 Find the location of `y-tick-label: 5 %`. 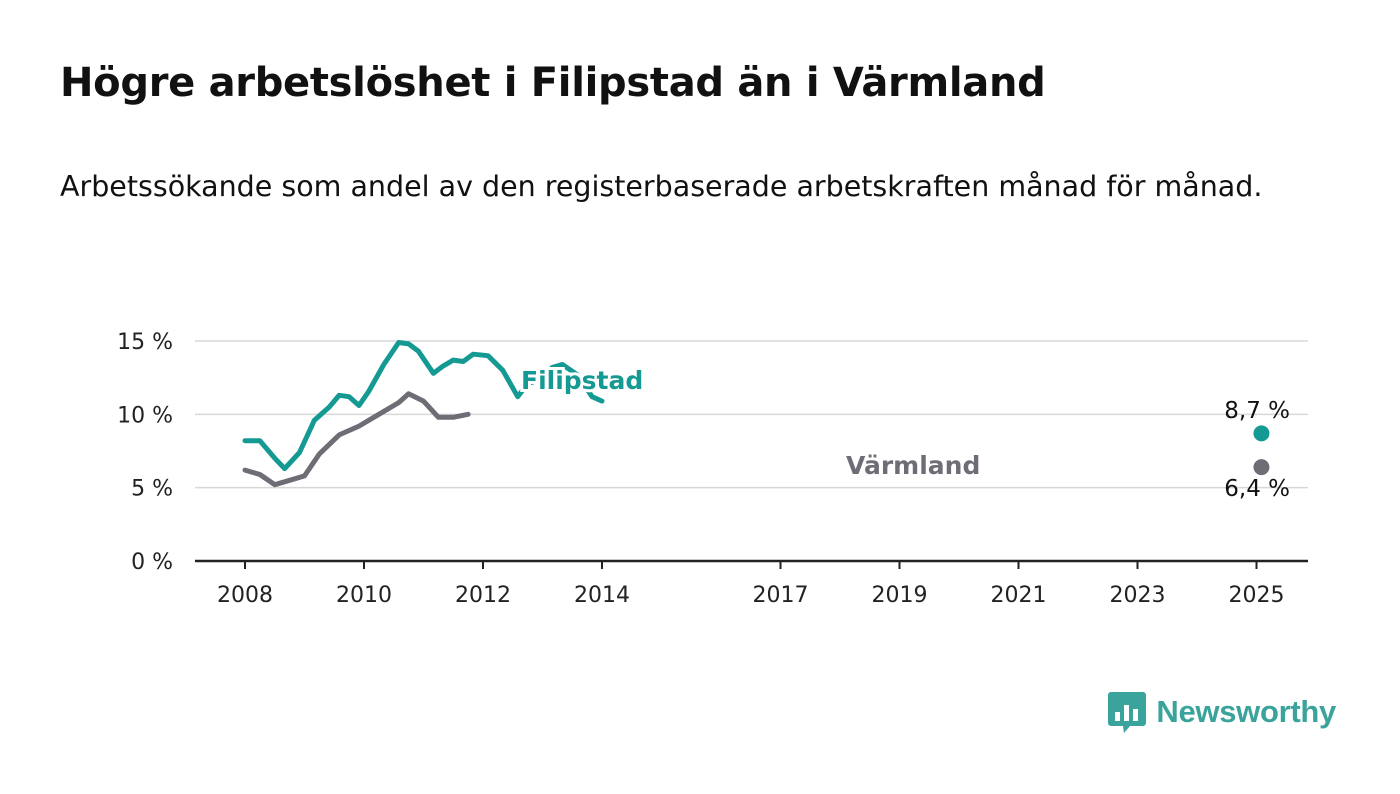

y-tick-label: 5 % is located at coordinates (152, 489).